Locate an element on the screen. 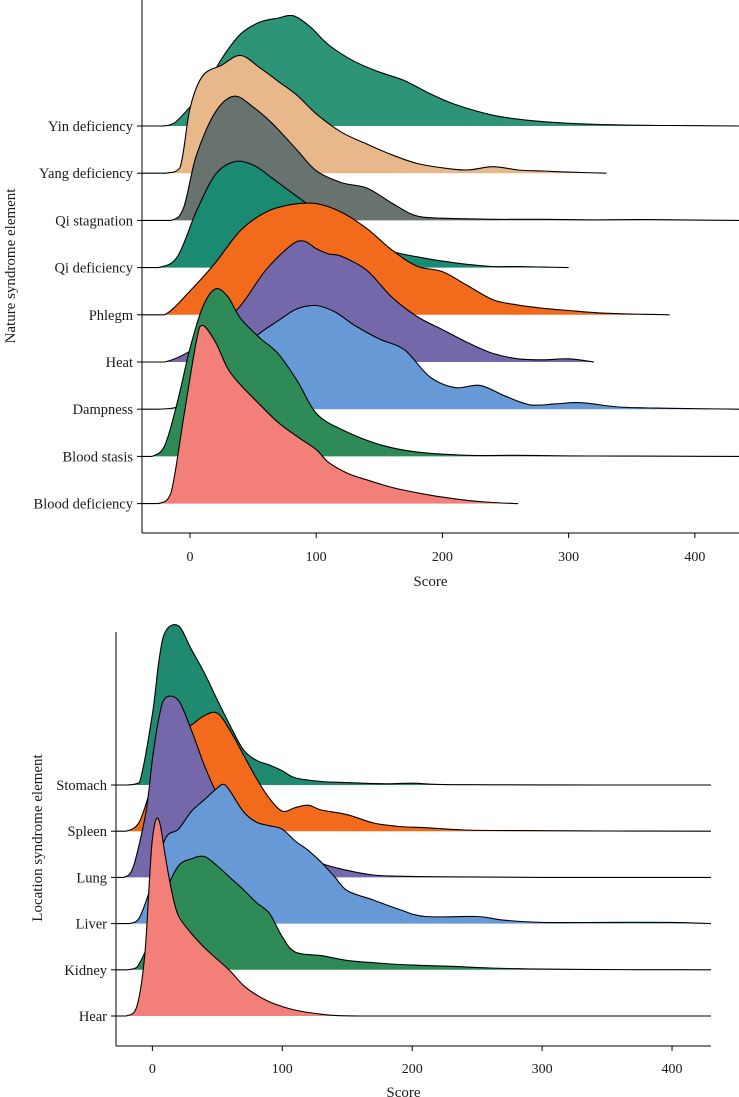 The width and height of the screenshot is (739, 1097). nature-ridge-blood-stasis is located at coordinates (440, 372).